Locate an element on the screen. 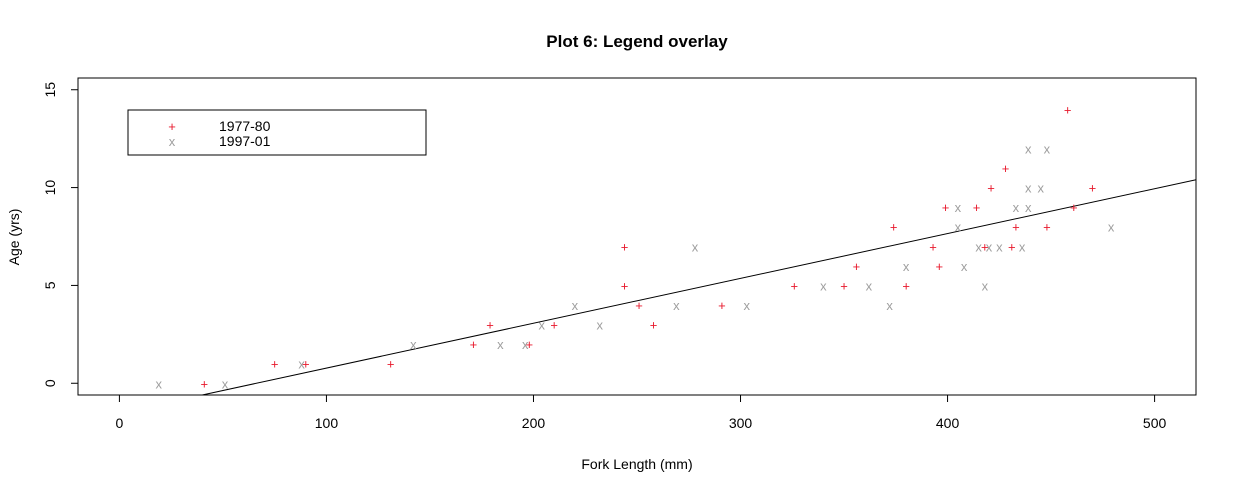 The height and width of the screenshot is (492, 1237). x-tick-label: 200 is located at coordinates (534, 423).